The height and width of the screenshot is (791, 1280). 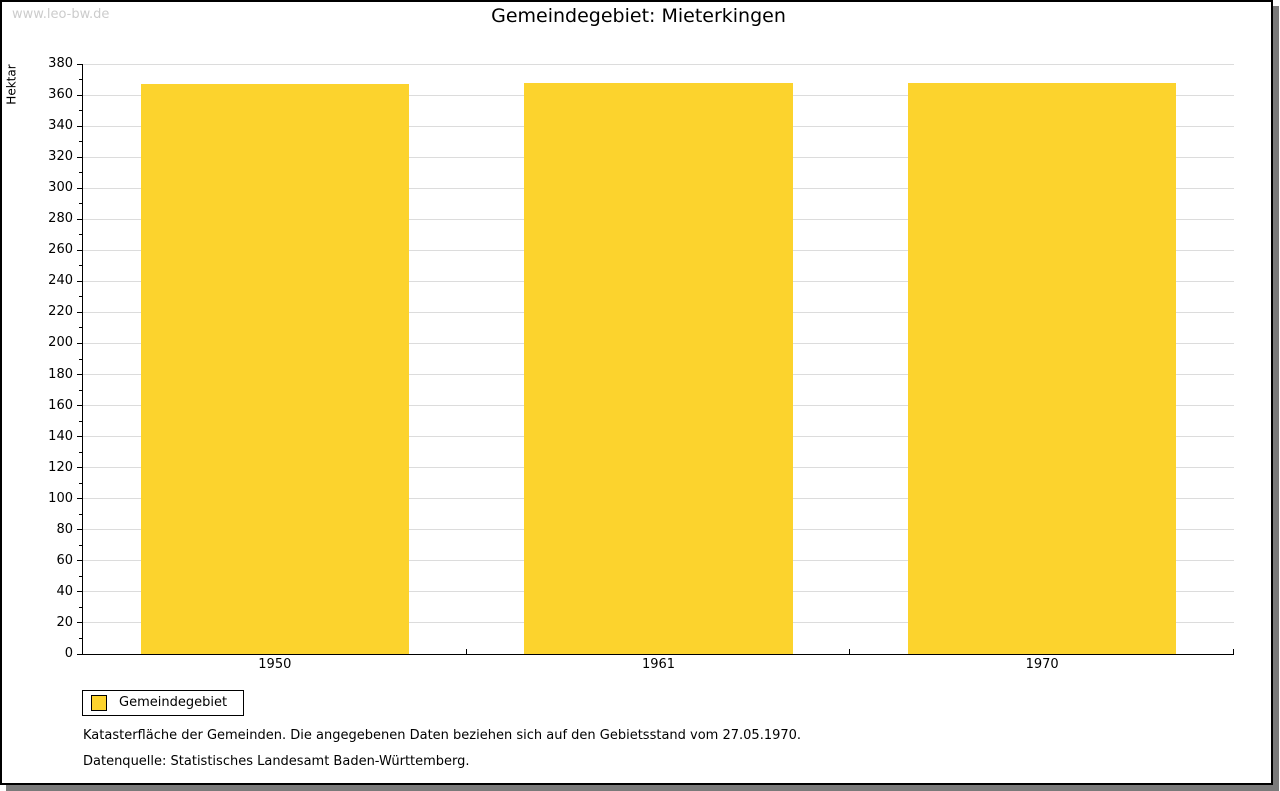 I want to click on legend-label: Gemeindegebiet, so click(x=173, y=702).